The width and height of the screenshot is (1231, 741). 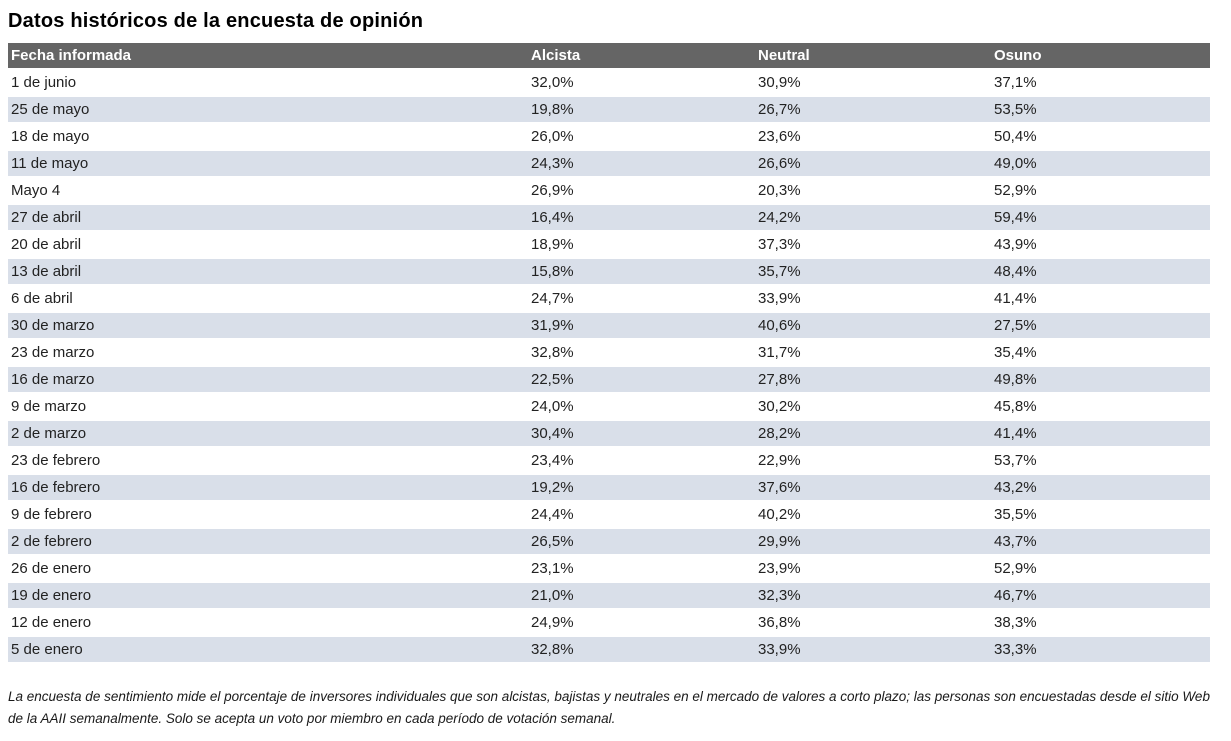 What do you see at coordinates (641, 191) in the screenshot?
I see `alcista-cell: 26,9%` at bounding box center [641, 191].